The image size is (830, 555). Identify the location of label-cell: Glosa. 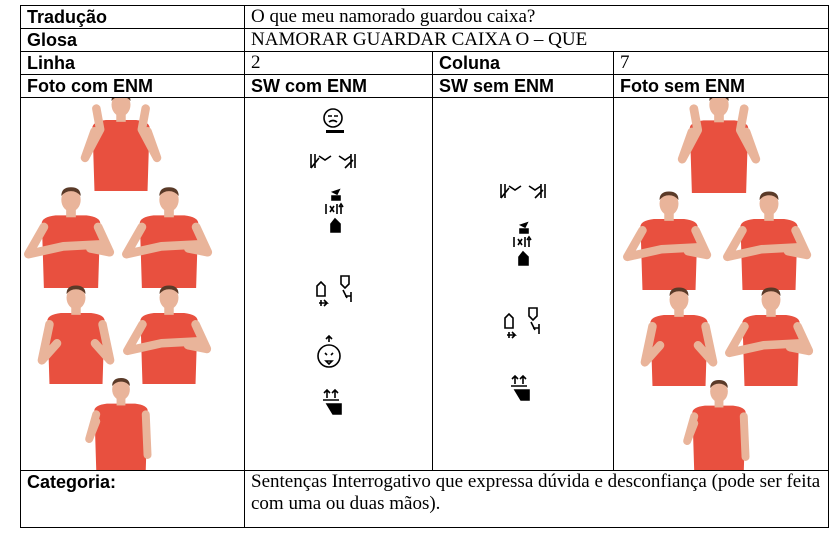
(132, 40).